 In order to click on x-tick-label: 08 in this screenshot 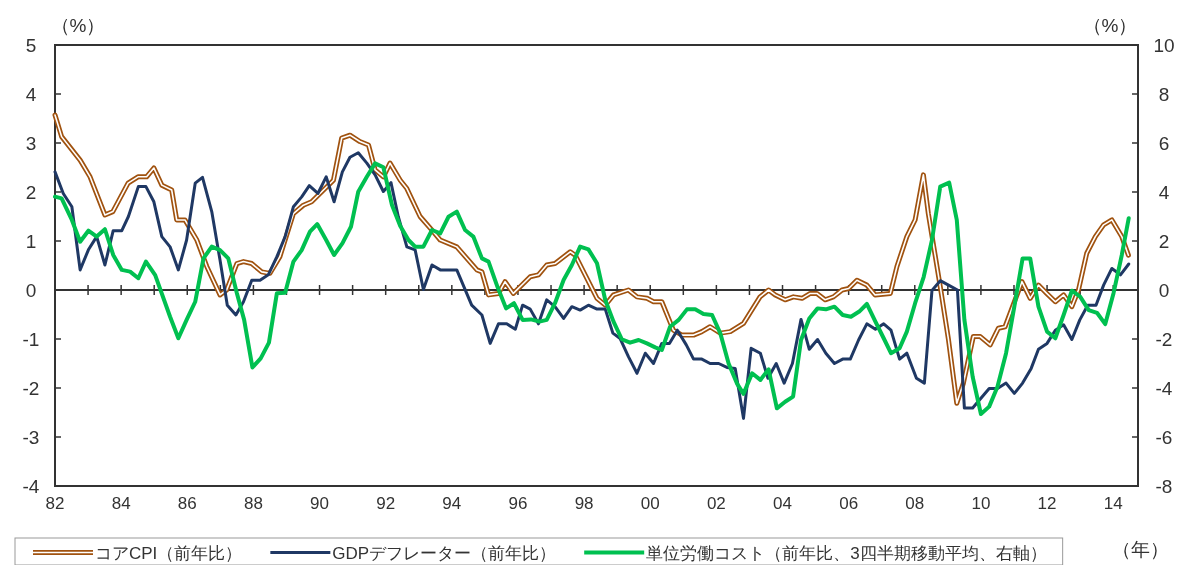, I will do `click(915, 503)`.